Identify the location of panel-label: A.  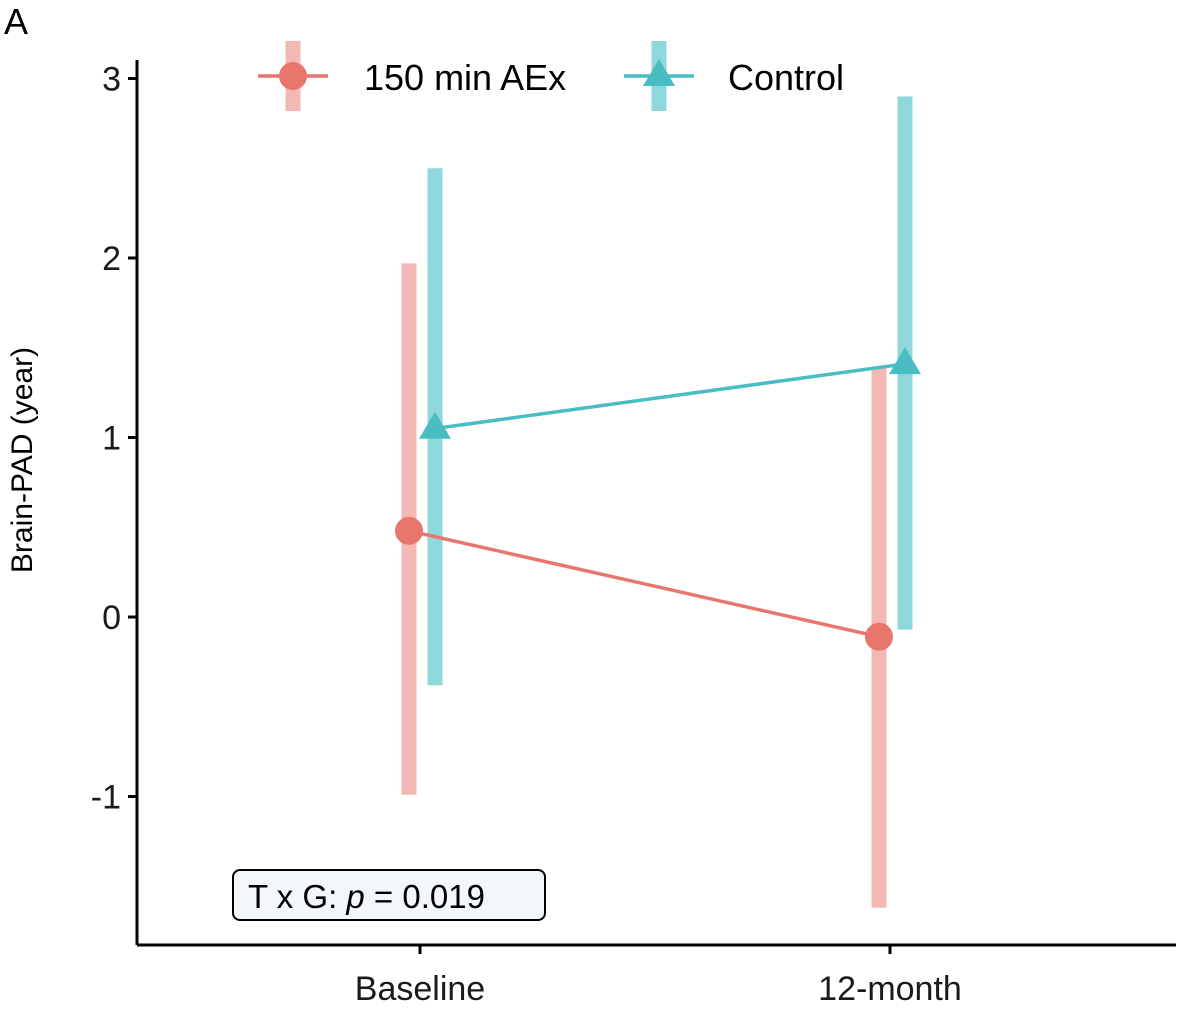
(16, 21).